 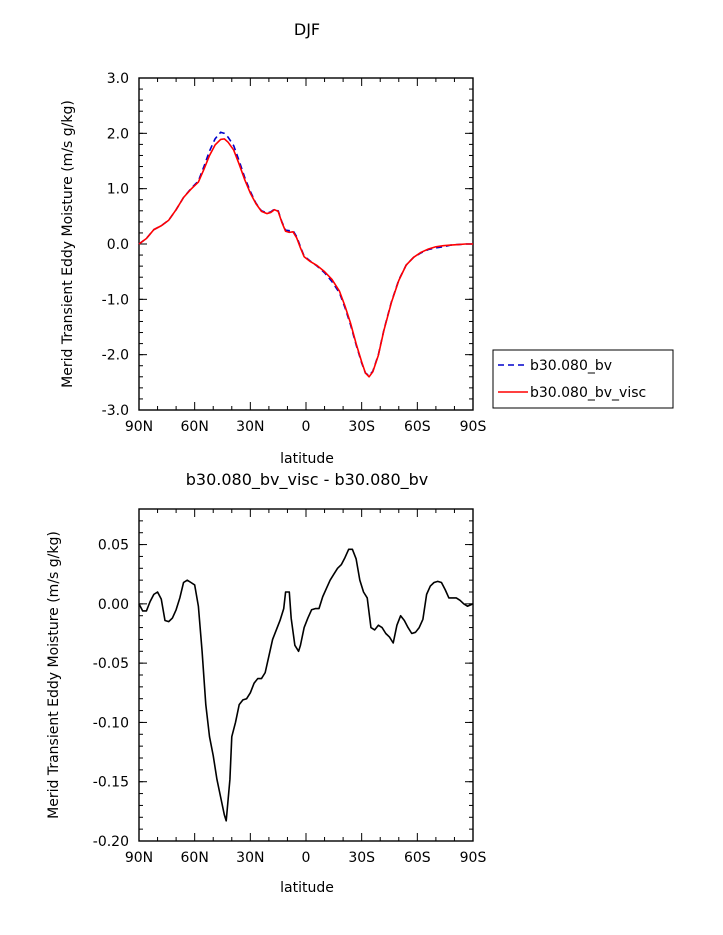 I want to click on top-plot-xtick-label: 0, so click(x=306, y=427).